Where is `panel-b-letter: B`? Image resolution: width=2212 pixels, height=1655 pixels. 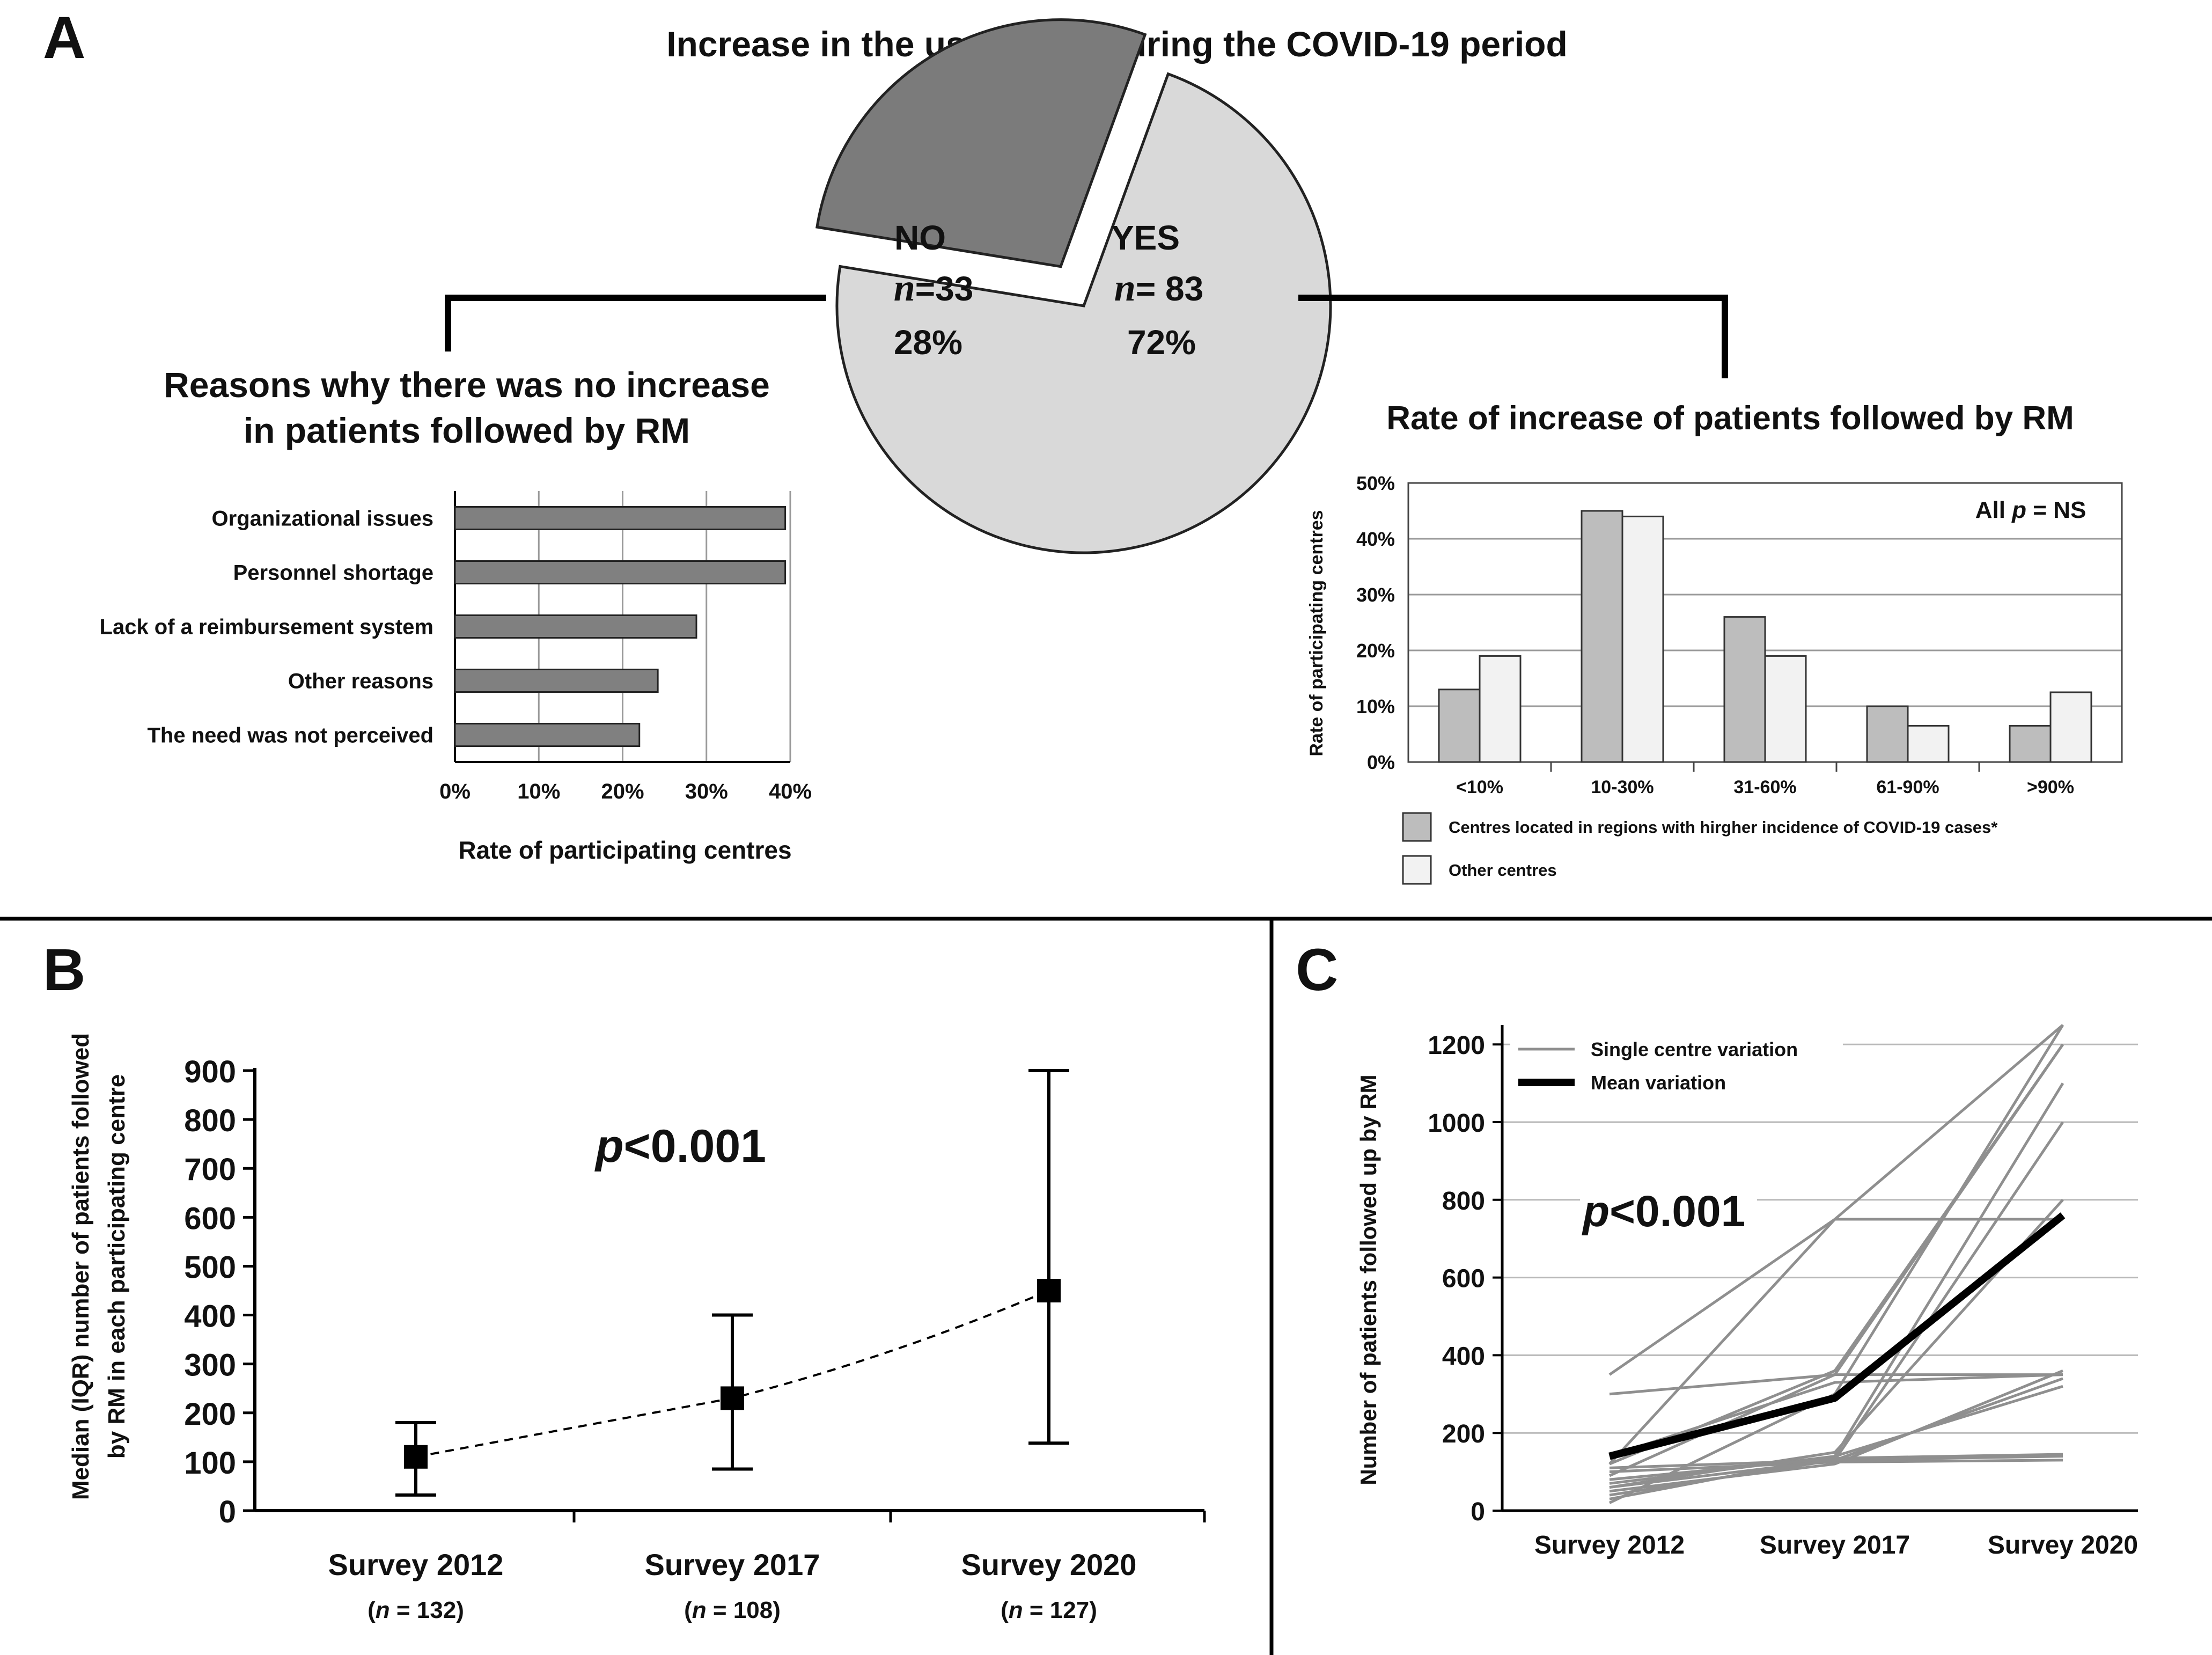 panel-b-letter: B is located at coordinates (64, 970).